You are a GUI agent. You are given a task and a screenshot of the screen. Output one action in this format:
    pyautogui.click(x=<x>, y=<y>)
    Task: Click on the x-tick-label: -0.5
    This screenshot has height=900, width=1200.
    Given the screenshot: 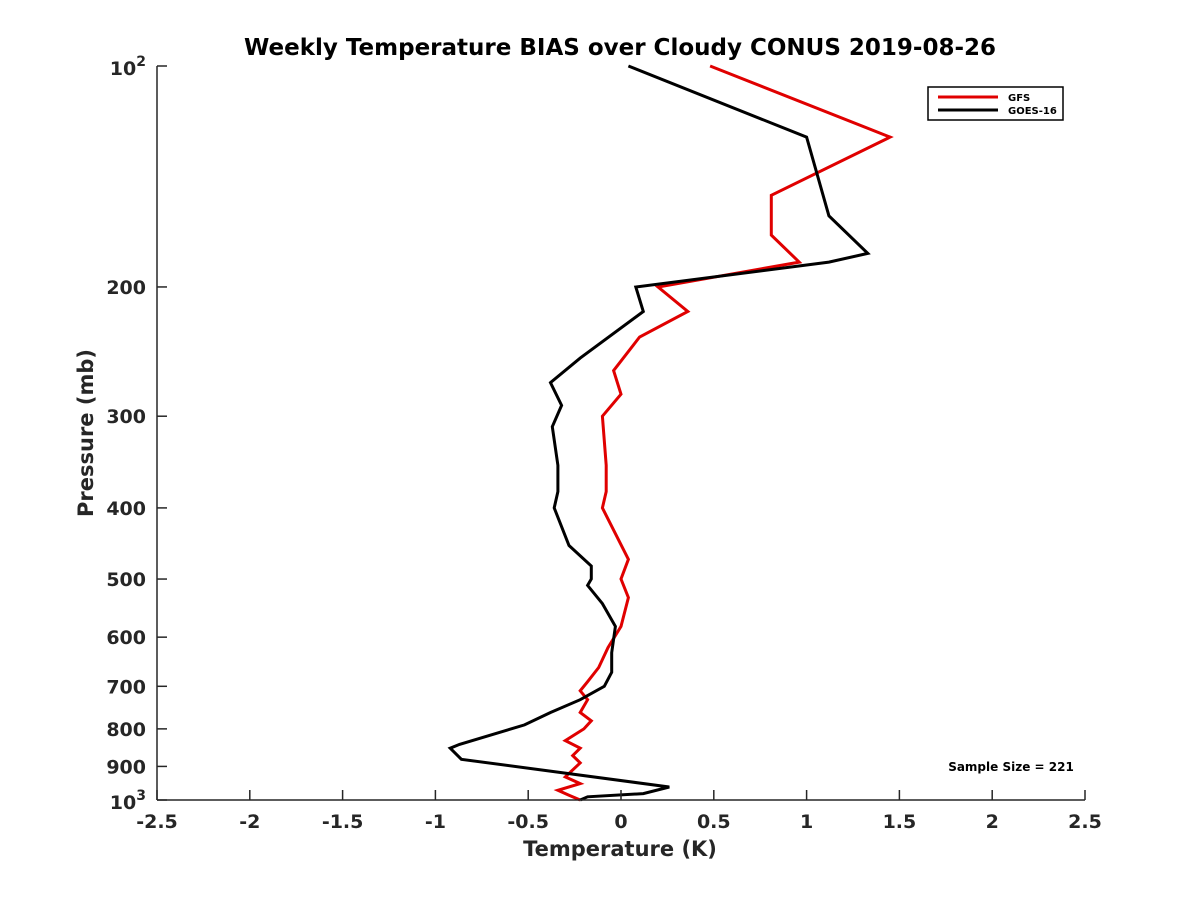 What is the action you would take?
    pyautogui.click(x=528, y=822)
    